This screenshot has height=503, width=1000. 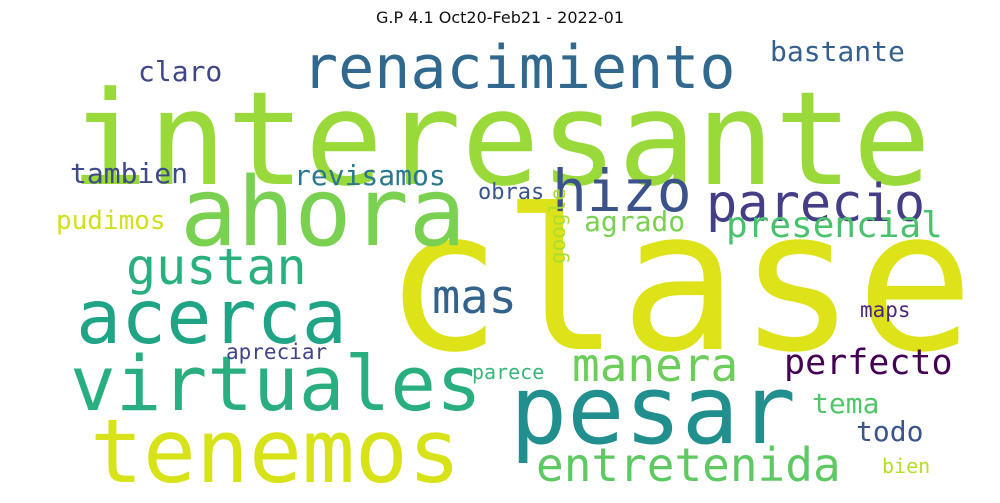 What do you see at coordinates (474, 297) in the screenshot?
I see `word: mas` at bounding box center [474, 297].